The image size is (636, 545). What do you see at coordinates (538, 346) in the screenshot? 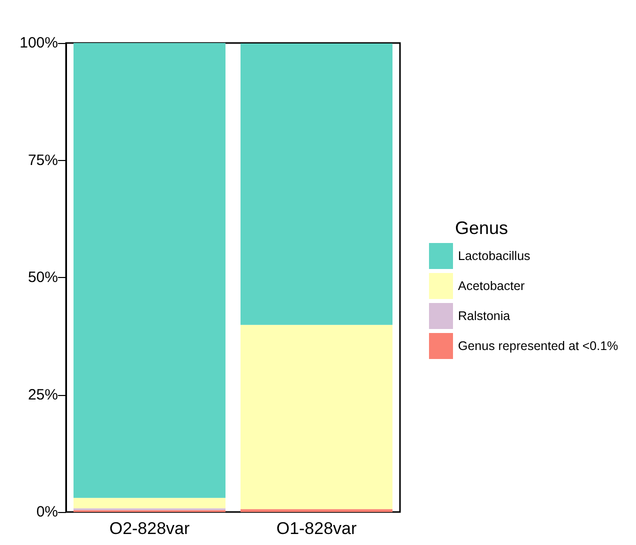
I see `legend-label: Genus represented at <0.1%` at bounding box center [538, 346].